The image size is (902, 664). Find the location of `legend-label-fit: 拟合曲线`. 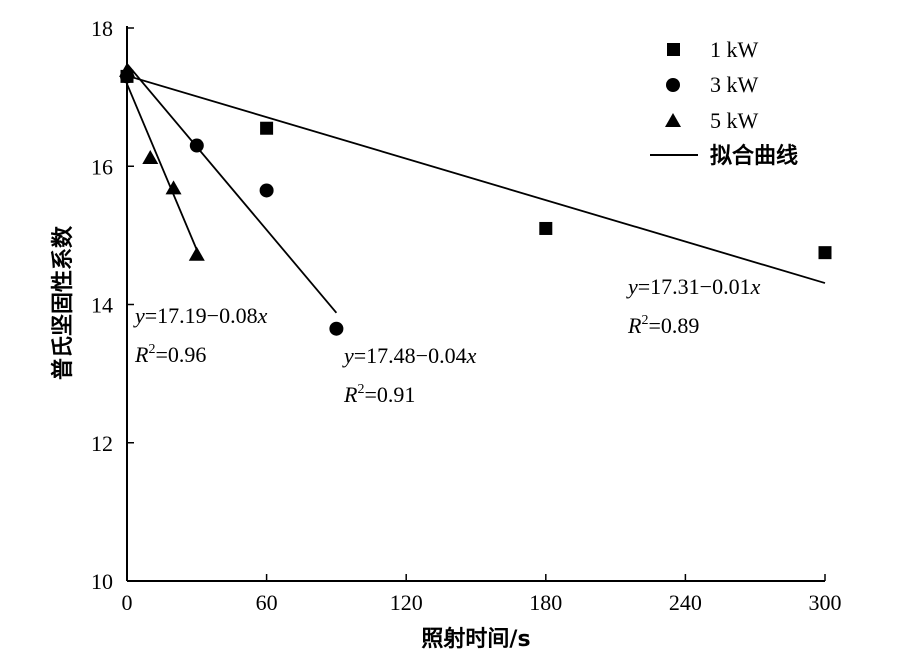

legend-label-fit: 拟合曲线 is located at coordinates (754, 156).